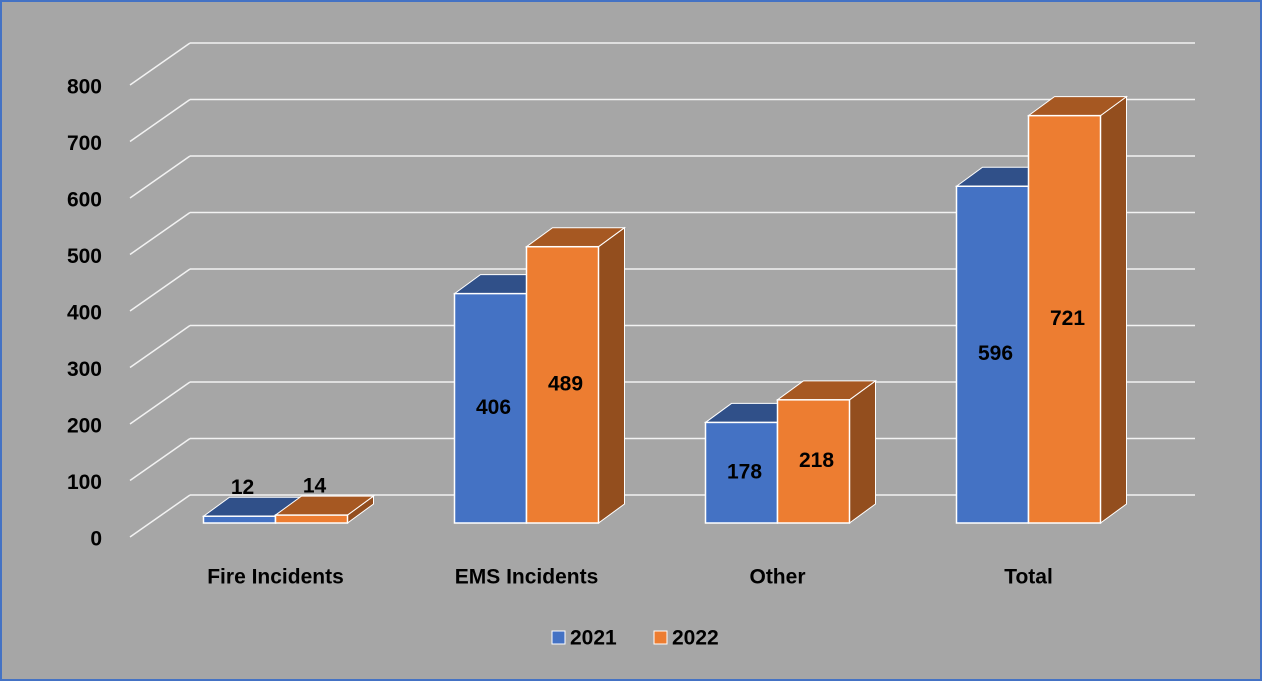 The height and width of the screenshot is (681, 1262). I want to click on x-tick-label: Total, so click(1028, 577).